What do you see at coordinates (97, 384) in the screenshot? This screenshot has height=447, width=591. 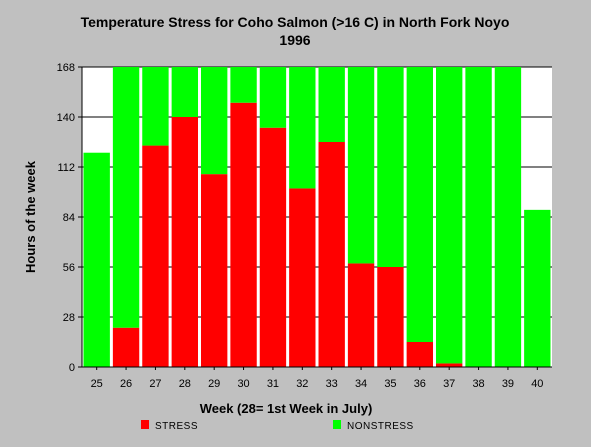 I see `x-tick-label-25: 25` at bounding box center [97, 384].